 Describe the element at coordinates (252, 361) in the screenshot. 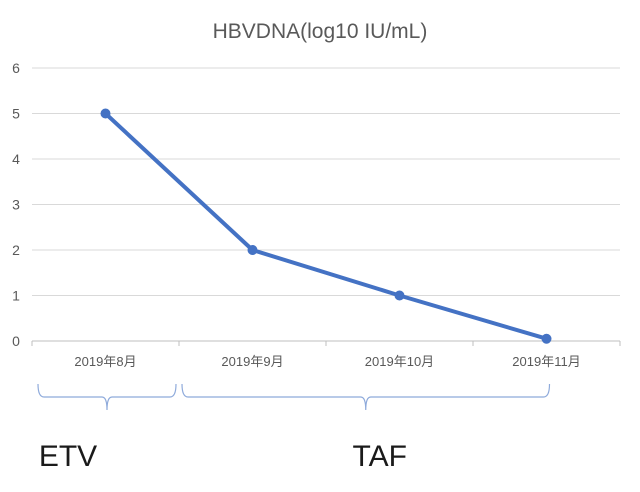

I see `x-tick-label: 2019年9月` at that location.